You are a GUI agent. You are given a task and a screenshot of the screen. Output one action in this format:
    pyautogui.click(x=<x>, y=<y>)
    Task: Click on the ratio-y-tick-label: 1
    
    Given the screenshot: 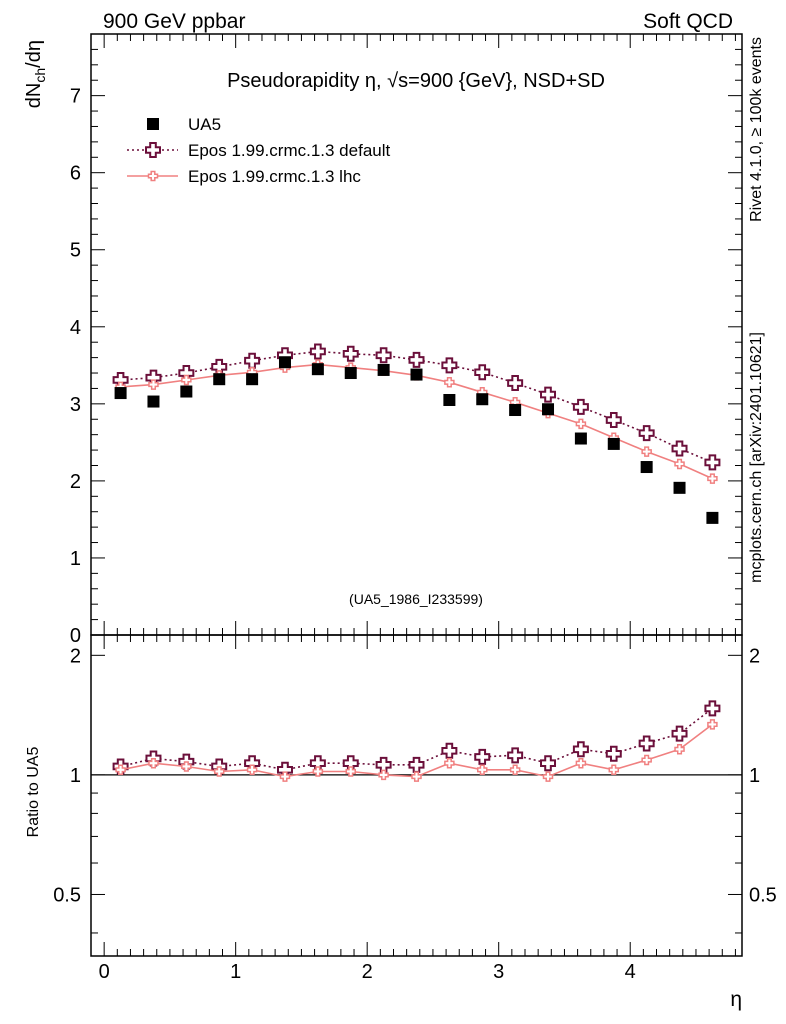 What is the action you would take?
    pyautogui.click(x=75, y=776)
    